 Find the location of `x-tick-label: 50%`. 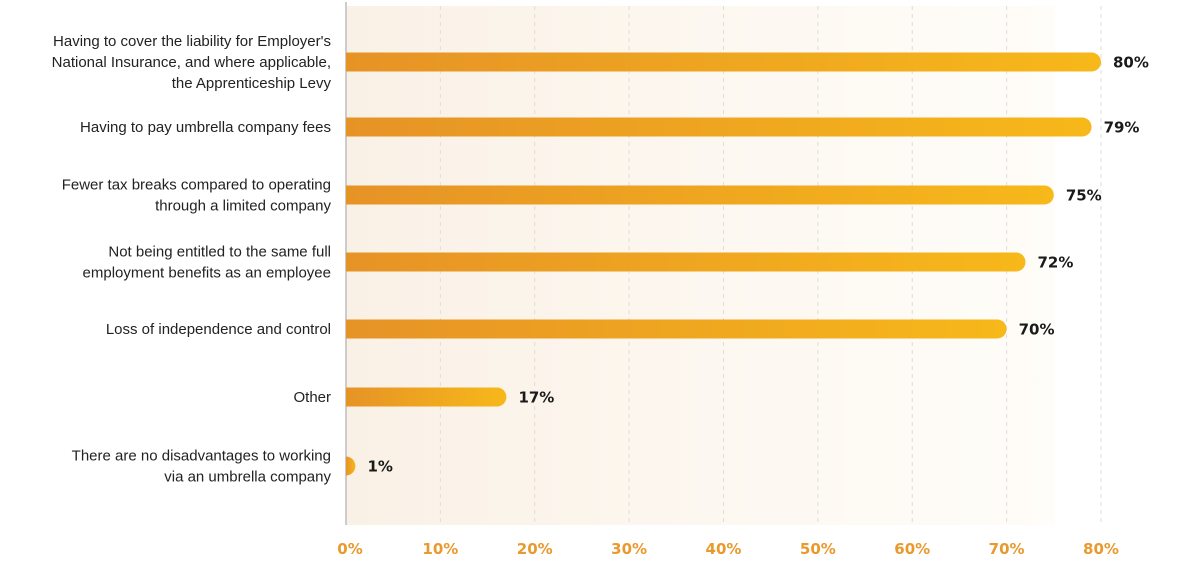

x-tick-label: 50% is located at coordinates (818, 549).